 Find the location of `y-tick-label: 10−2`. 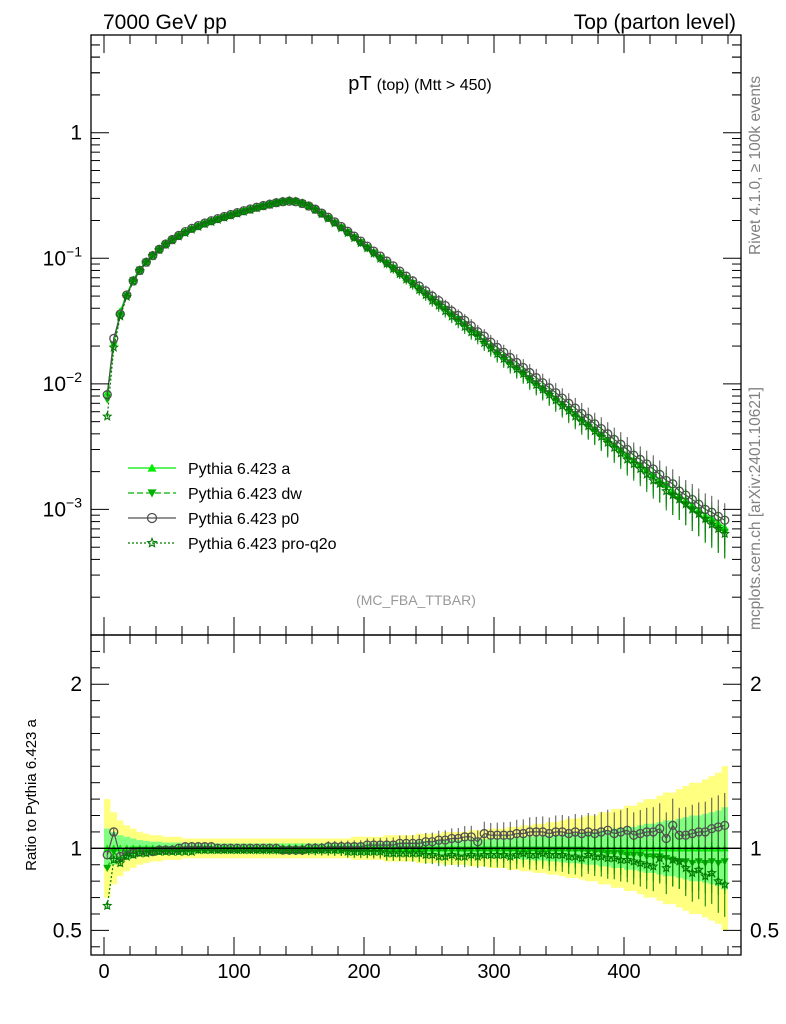

y-tick-label: 10−2 is located at coordinates (63, 382).